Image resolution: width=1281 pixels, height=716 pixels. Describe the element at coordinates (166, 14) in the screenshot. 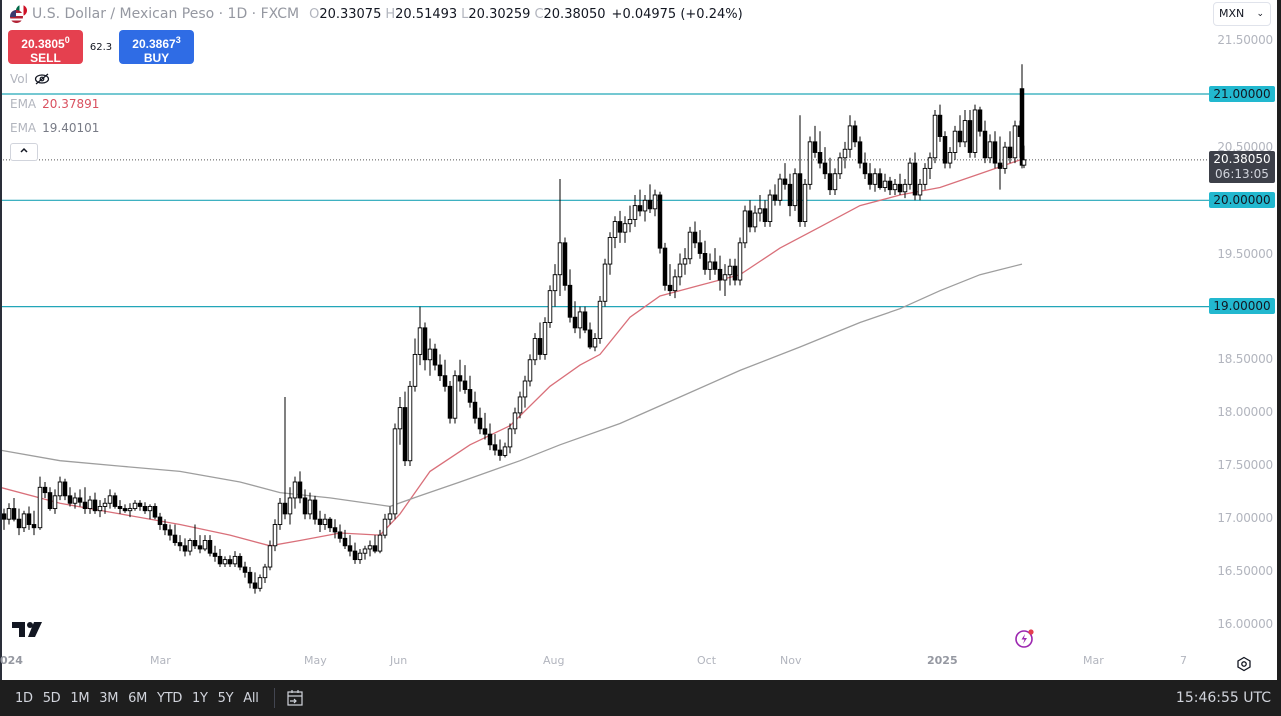

I see `symbol-title: U.S. Dollar / Mexican Peso · 1D · FXCM` at that location.